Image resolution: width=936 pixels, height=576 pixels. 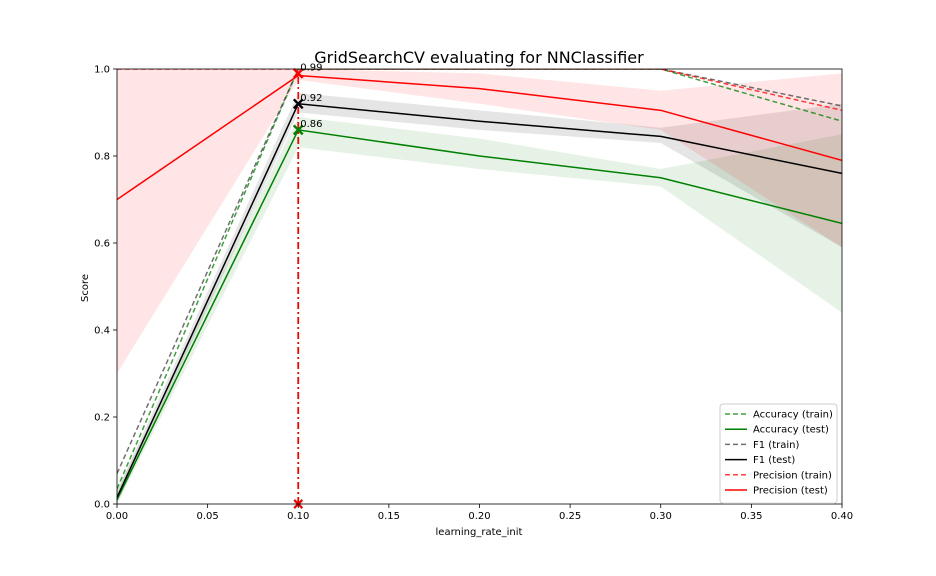 I want to click on legend-label-3: F1 (test), so click(x=774, y=460).